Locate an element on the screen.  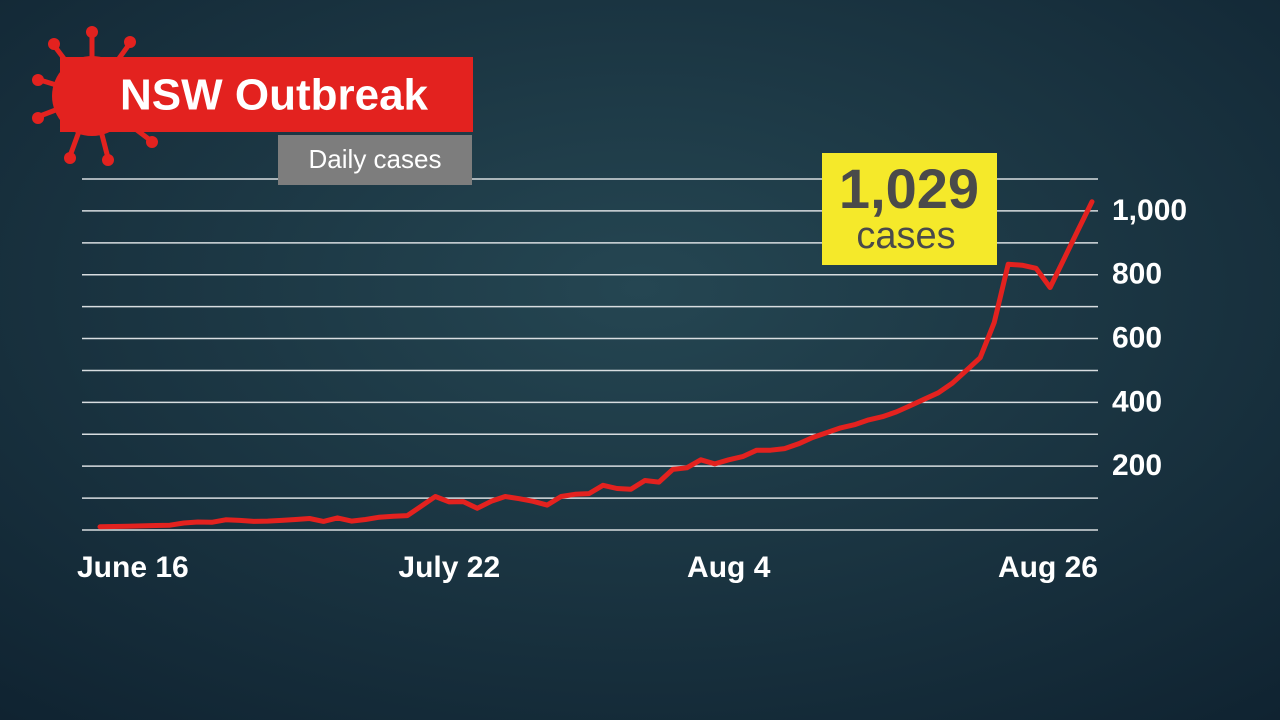
x-tick-label: July 22 is located at coordinates (449, 567).